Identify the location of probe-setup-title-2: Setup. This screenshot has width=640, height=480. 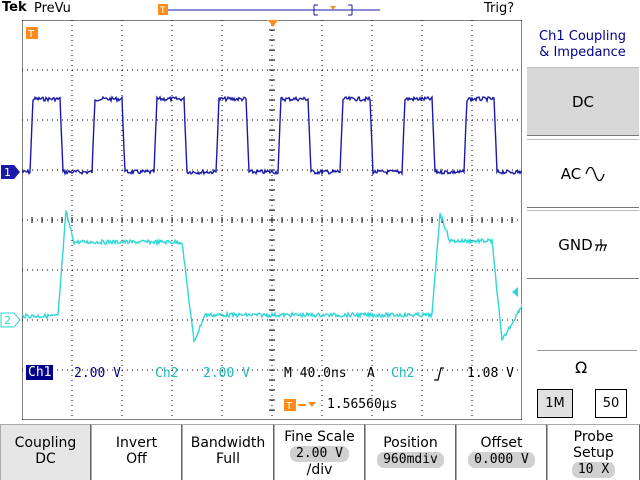
(593, 453).